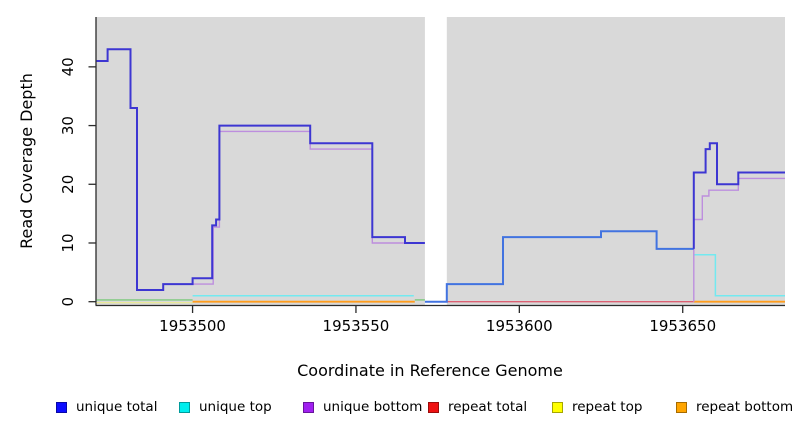  What do you see at coordinates (68, 125) in the screenshot?
I see `y-tick-label: 30` at bounding box center [68, 125].